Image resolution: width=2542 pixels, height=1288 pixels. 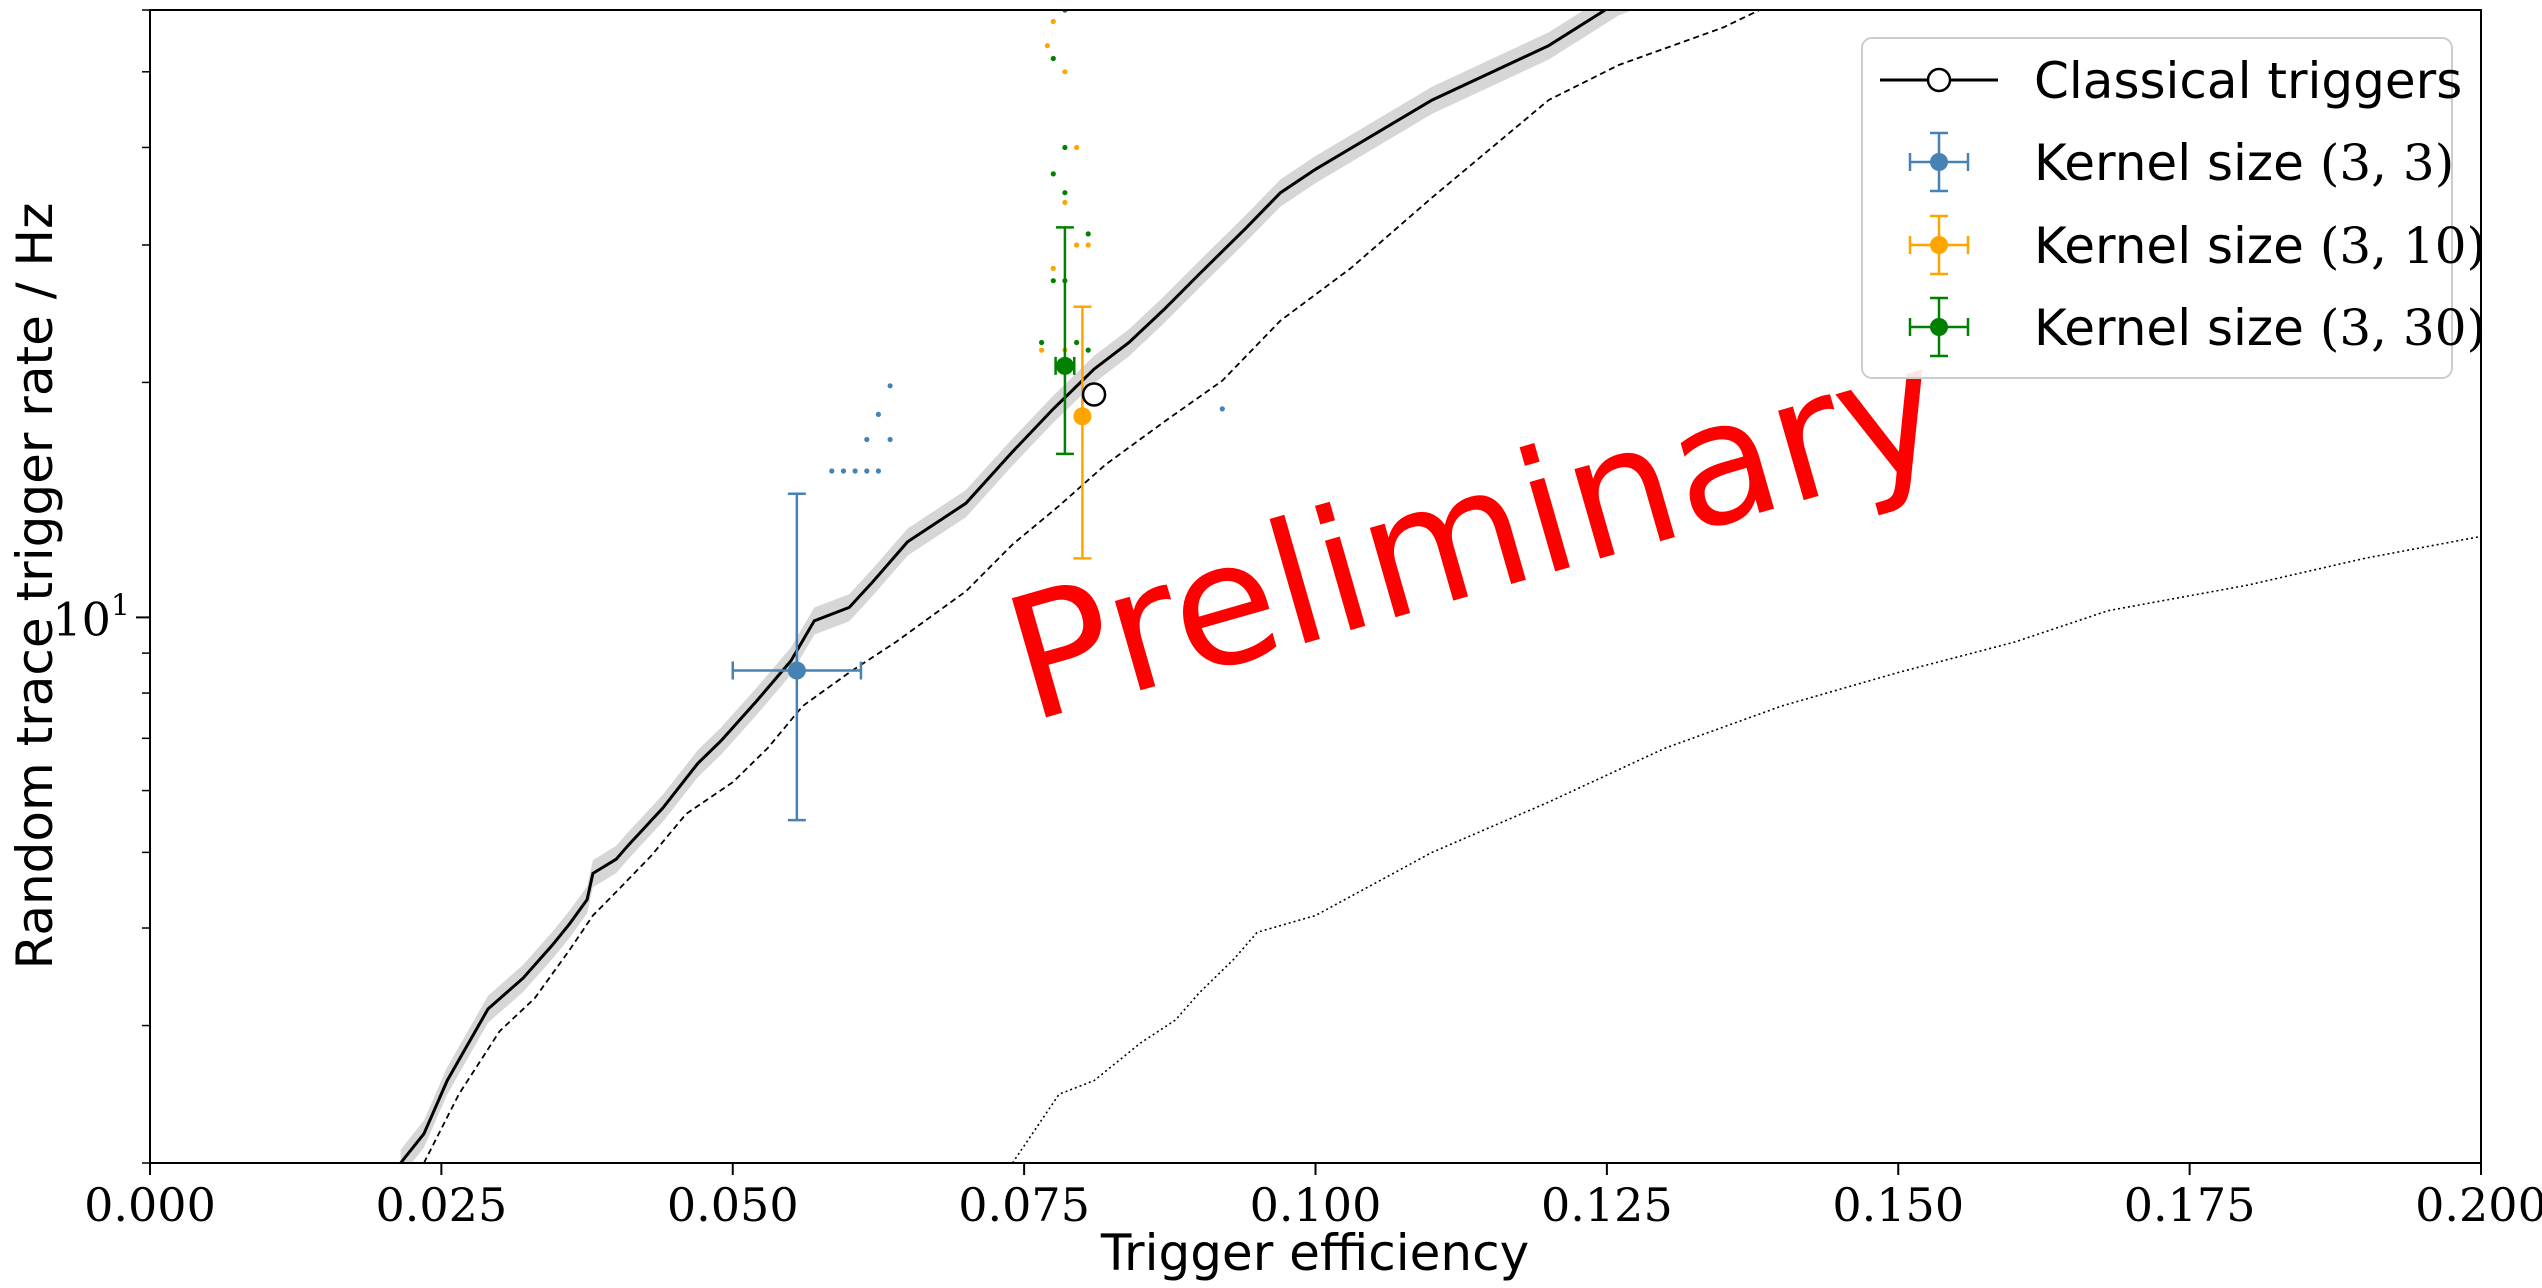 I want to click on watermark-text: Preliminary, so click(x=1475, y=533).